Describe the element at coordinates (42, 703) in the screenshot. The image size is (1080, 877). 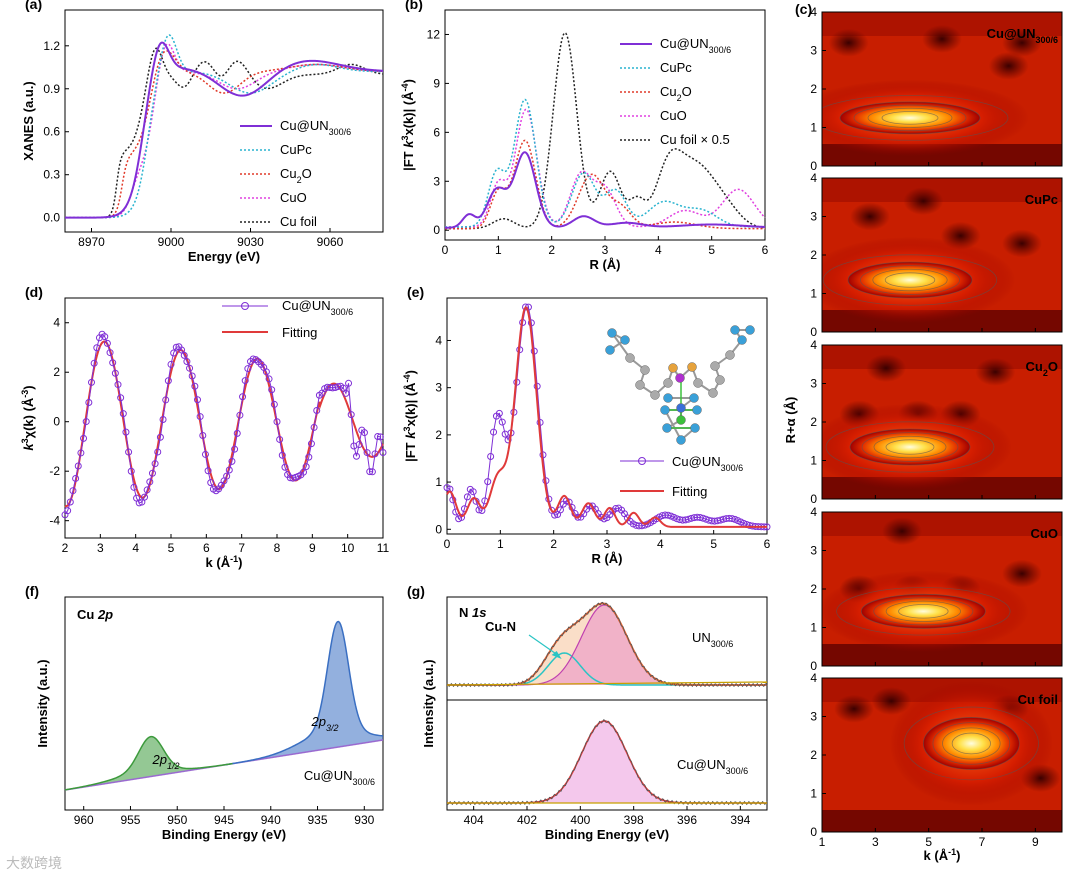
I see `y-axis-label: Intensity (a.u.)` at that location.